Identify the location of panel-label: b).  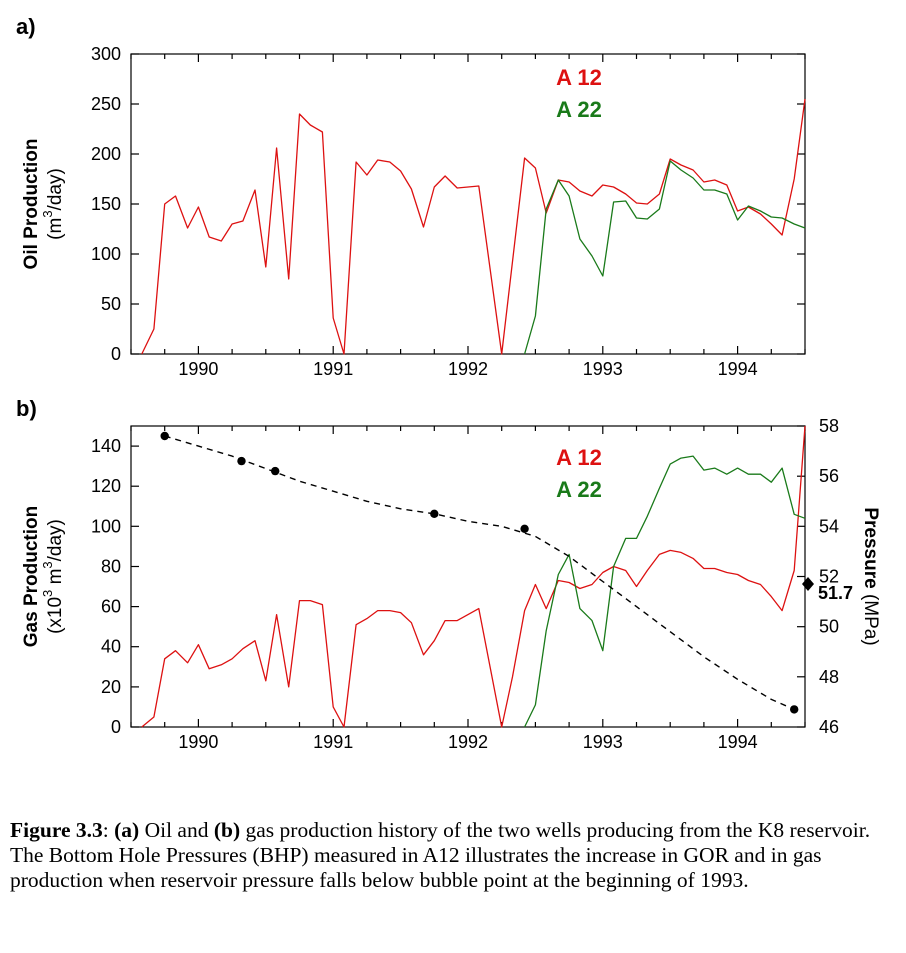
(26, 408).